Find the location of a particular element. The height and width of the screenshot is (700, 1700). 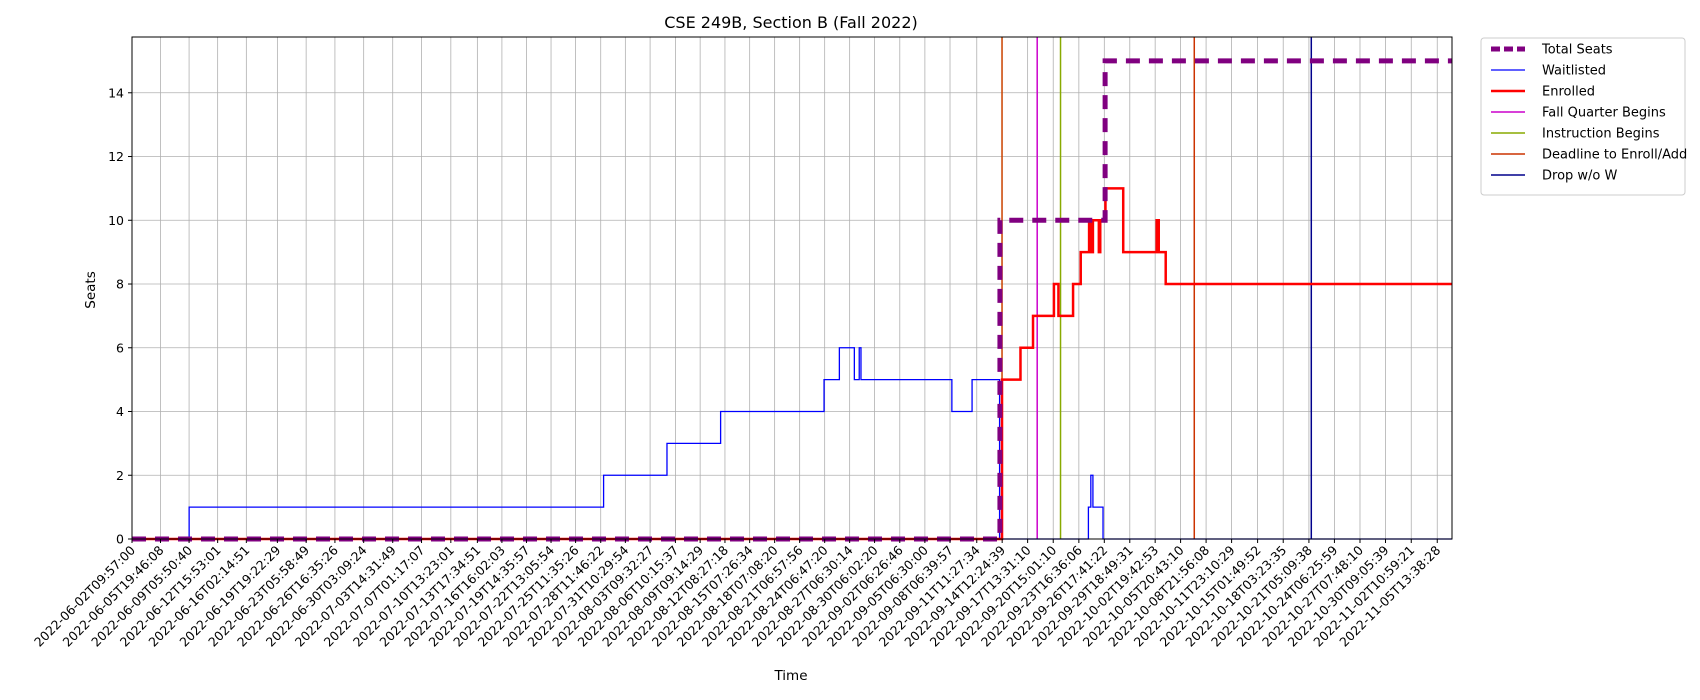

y-tick-label: 0 is located at coordinates (120, 539).